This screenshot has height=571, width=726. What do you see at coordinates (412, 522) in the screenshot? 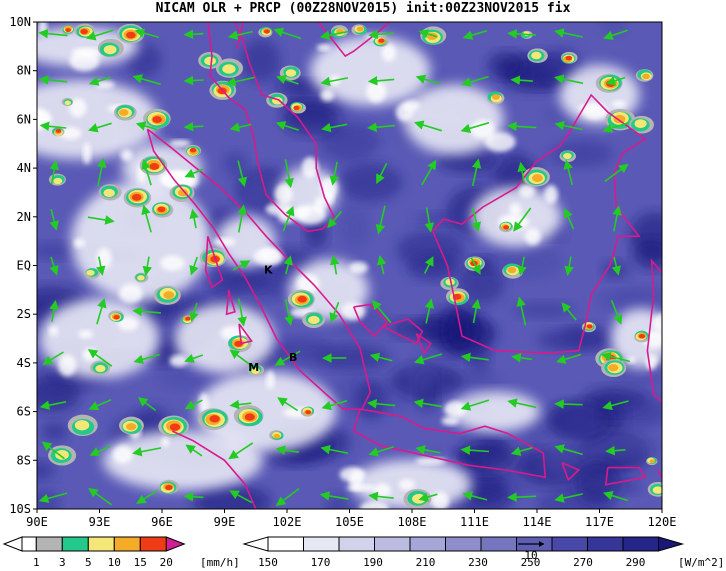
I see `lon-tick-label: 108E` at bounding box center [412, 522].